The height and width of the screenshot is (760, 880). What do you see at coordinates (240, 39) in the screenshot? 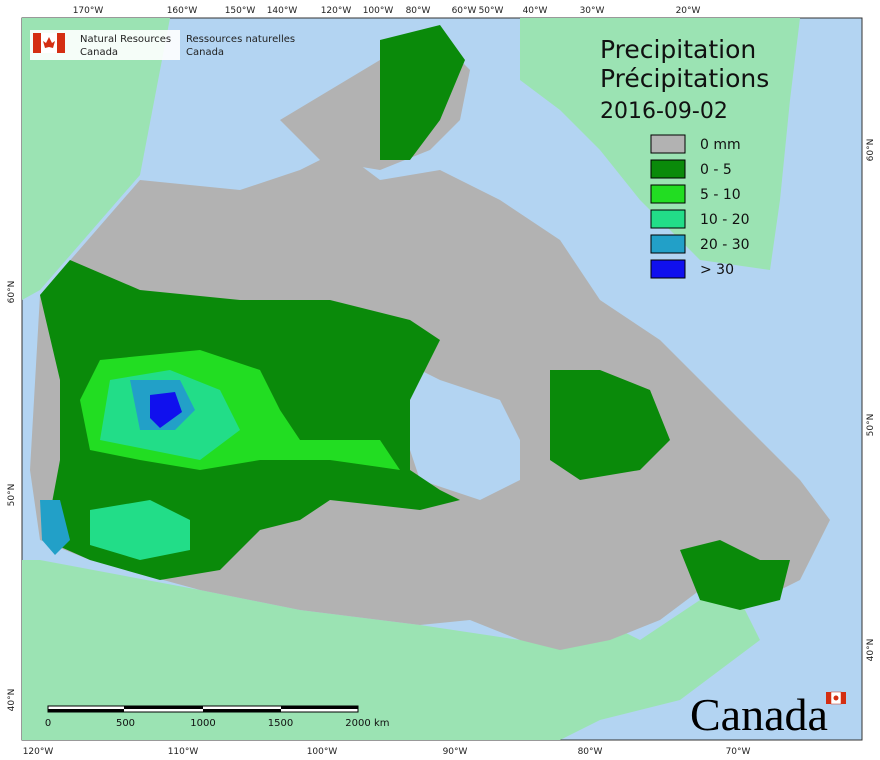
I see `agency-fr: Ressources naturelles` at bounding box center [240, 39].